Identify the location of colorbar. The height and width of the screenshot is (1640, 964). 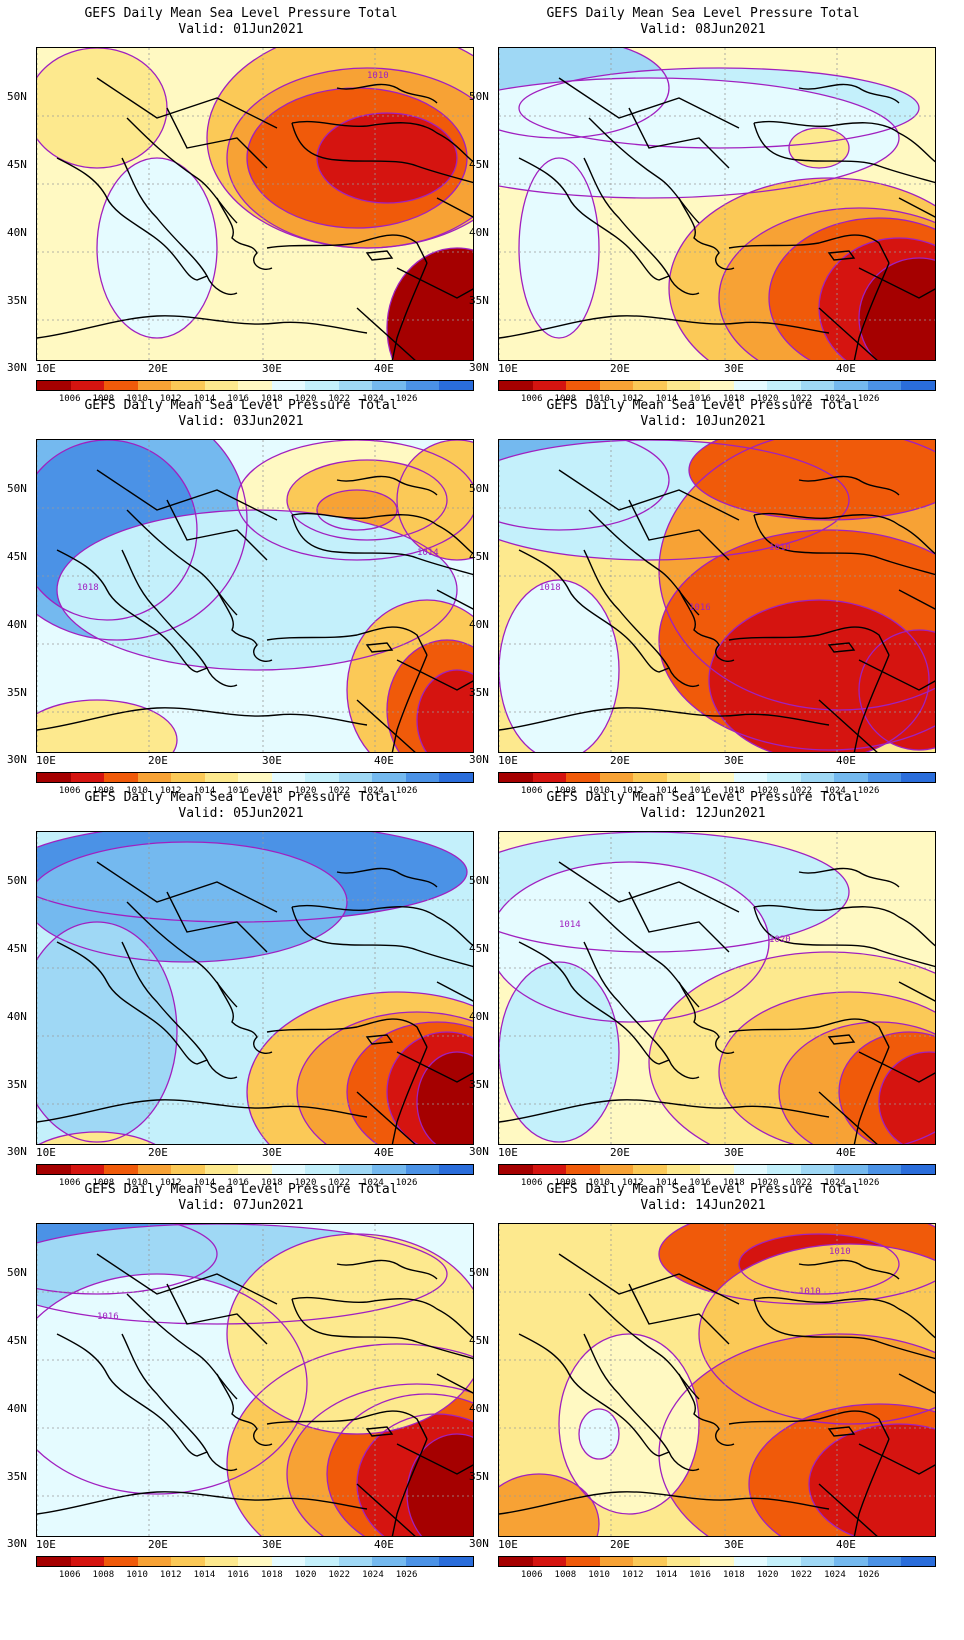
(717, 1561).